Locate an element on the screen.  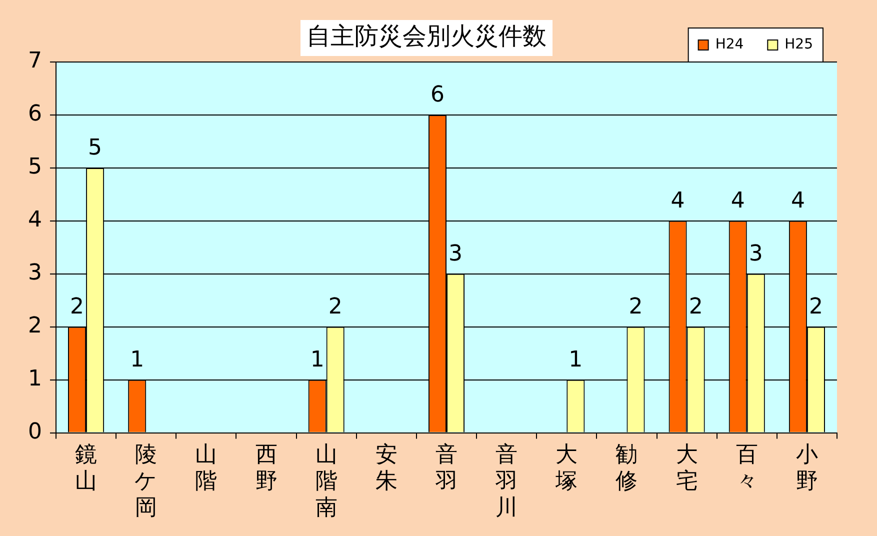
legend-label: H25 is located at coordinates (798, 44).